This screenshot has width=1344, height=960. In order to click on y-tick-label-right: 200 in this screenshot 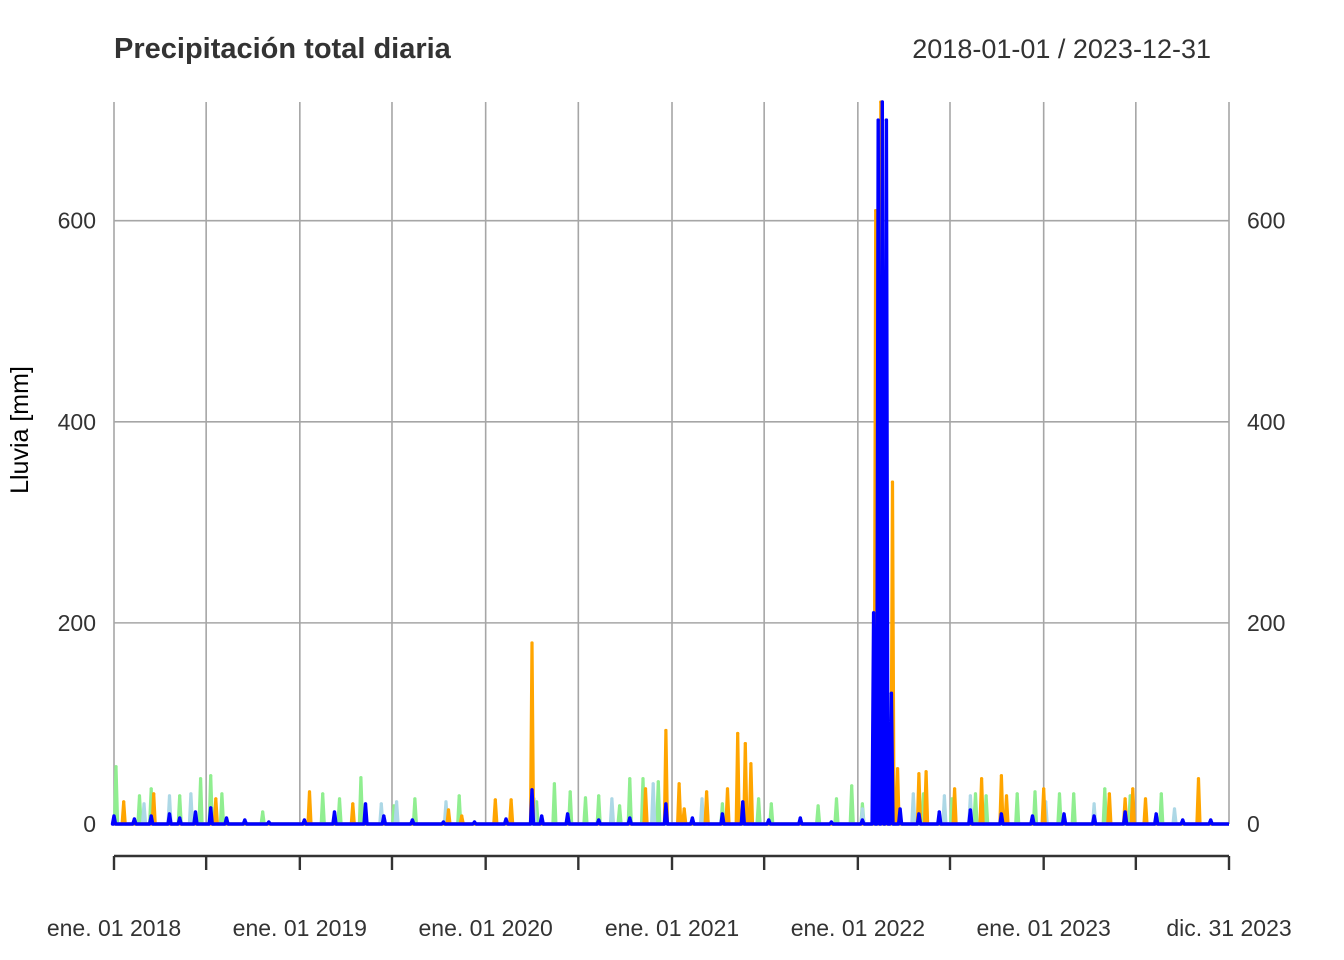, I will do `click(1266, 623)`.